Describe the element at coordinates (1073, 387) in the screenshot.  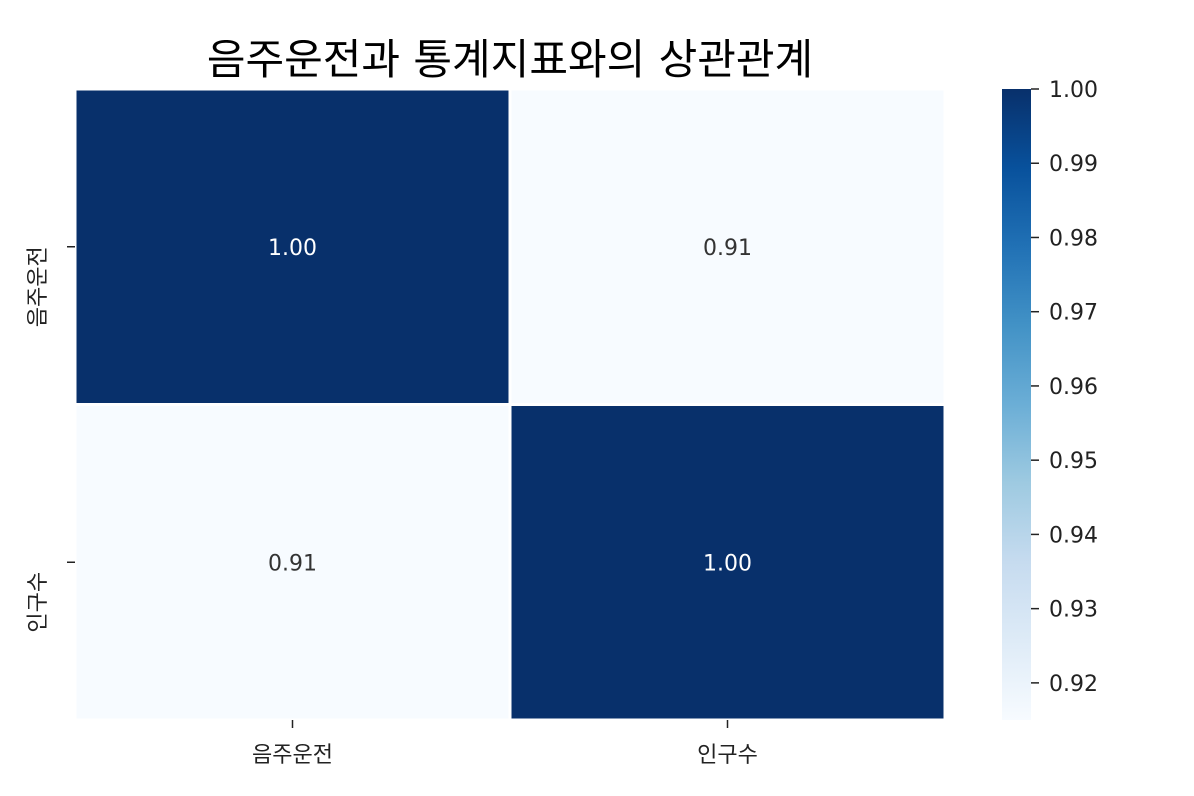
I see `colorbar-tick-label: 0.96` at that location.